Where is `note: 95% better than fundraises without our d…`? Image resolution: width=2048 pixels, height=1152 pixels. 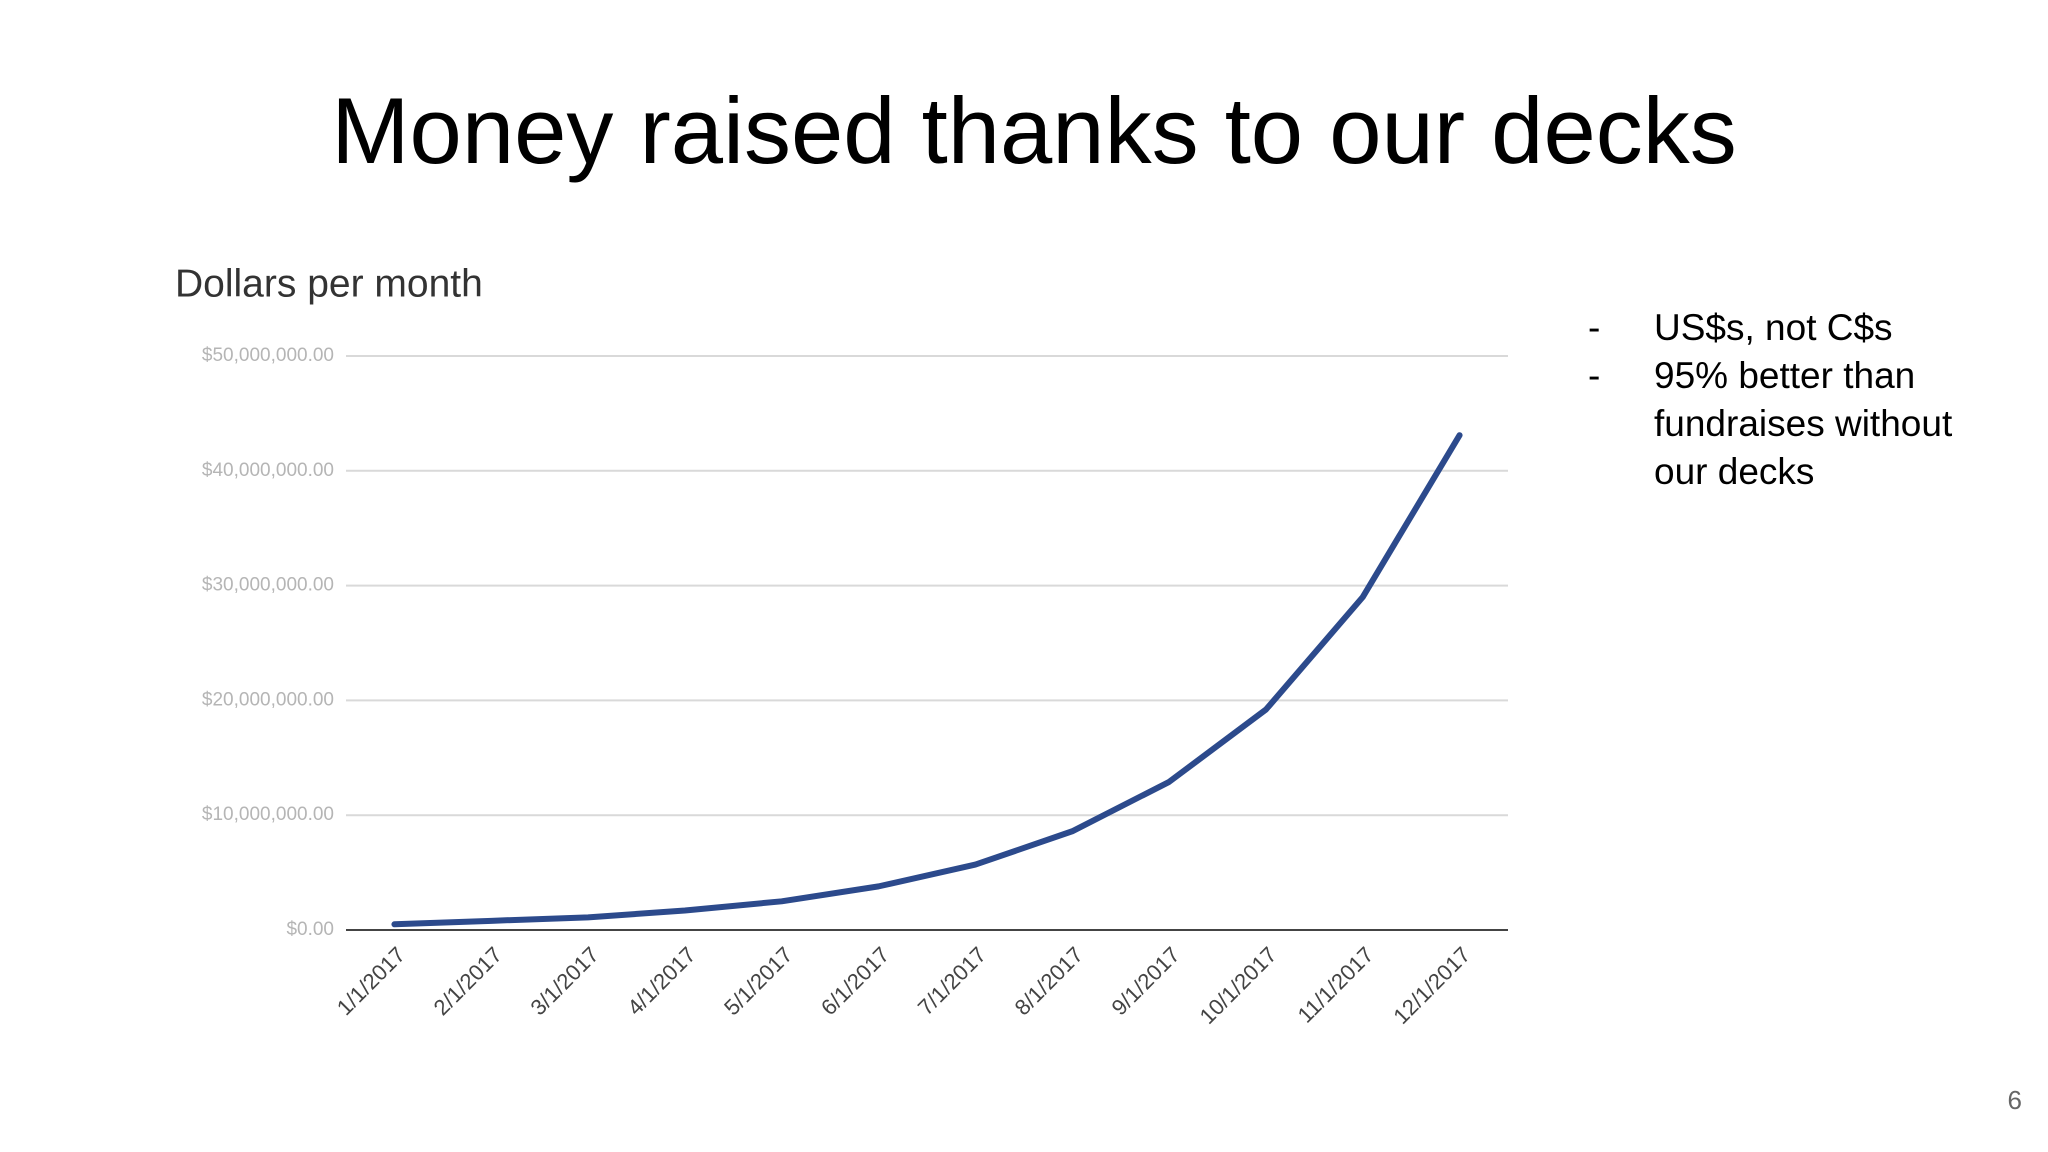
note: 95% better than fundraises without our d… is located at coordinates (1796, 424).